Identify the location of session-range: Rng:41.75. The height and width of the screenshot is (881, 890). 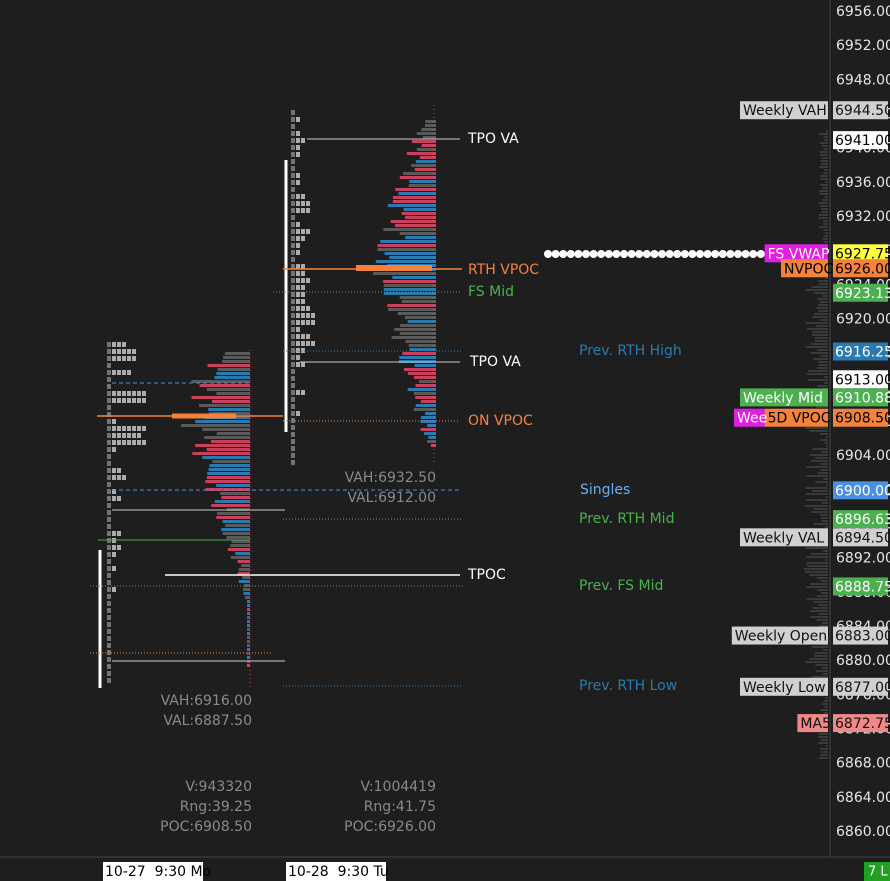
(400, 807).